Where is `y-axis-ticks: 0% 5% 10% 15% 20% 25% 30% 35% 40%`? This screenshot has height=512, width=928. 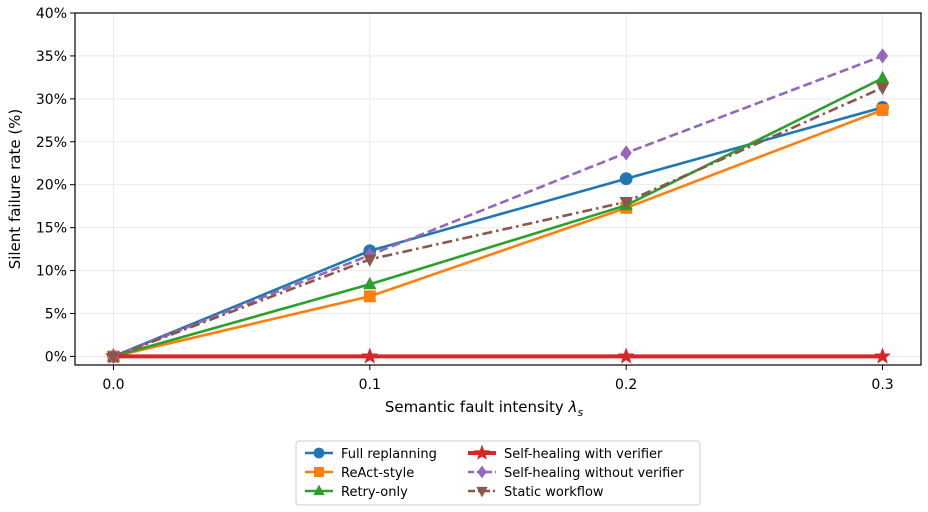
y-axis-ticks: 0% 5% 10% 15% 20% 25% 30% 35% 40% is located at coordinates (55, 185).